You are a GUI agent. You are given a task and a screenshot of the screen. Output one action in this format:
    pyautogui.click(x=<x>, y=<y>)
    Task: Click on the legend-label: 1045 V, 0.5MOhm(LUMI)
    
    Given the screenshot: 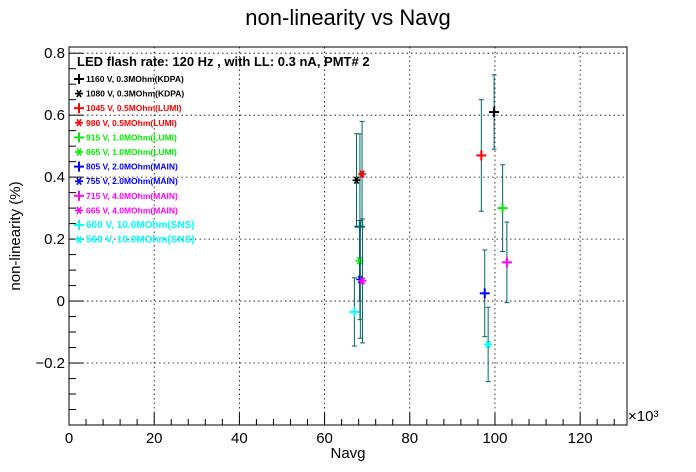 What is the action you would take?
    pyautogui.click(x=134, y=108)
    